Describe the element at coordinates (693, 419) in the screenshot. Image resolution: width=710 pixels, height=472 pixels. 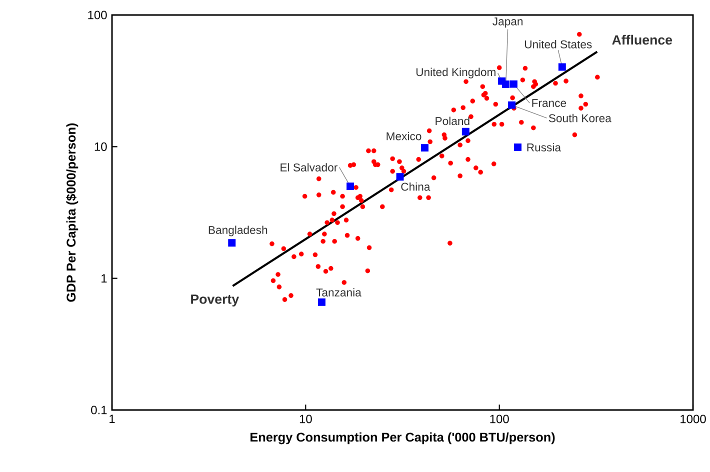
I see `x-tick-label: 1000` at that location.